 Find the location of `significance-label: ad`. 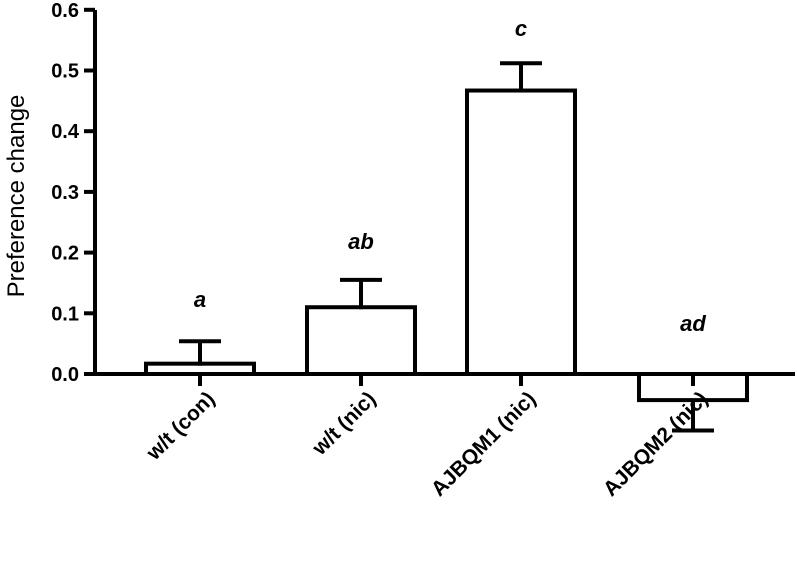

significance-label: ad is located at coordinates (693, 323).